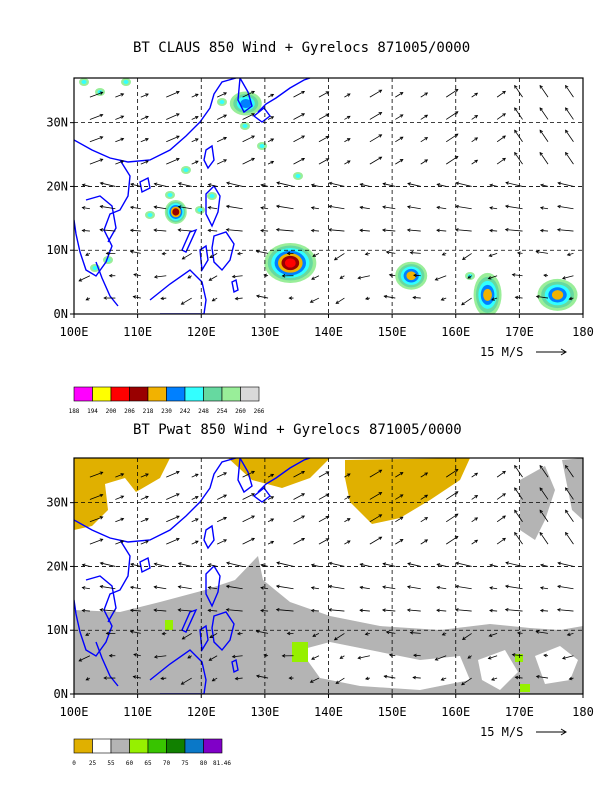 The width and height of the screenshot is (612, 792). Describe the element at coordinates (111, 411) in the screenshot. I see `colorbar-label: 200` at that location.